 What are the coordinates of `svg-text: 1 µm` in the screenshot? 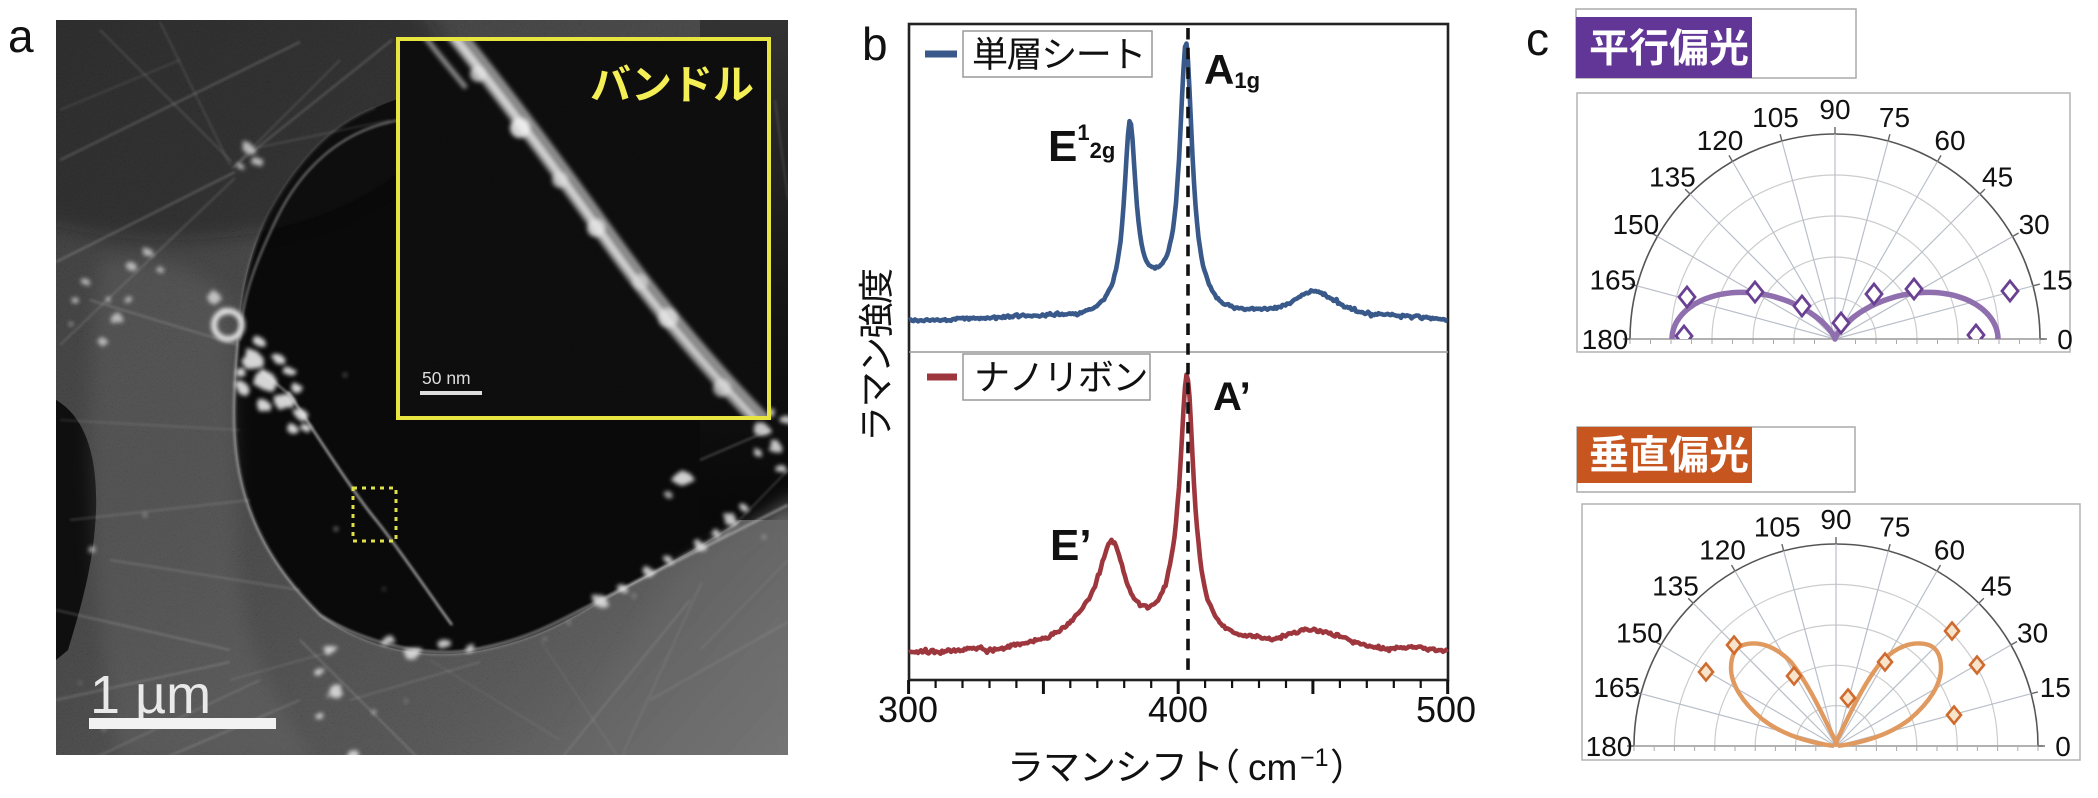 It's located at (150, 695).